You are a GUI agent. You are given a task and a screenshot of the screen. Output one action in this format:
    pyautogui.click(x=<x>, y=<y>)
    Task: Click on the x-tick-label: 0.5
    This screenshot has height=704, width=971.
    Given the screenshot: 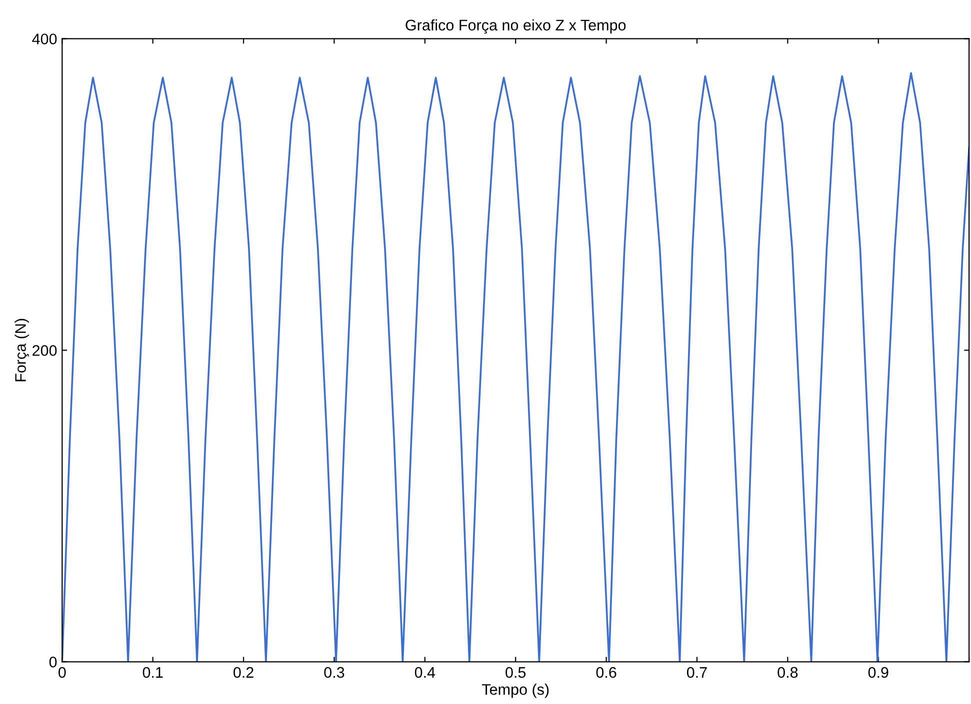 What is the action you would take?
    pyautogui.click(x=516, y=672)
    